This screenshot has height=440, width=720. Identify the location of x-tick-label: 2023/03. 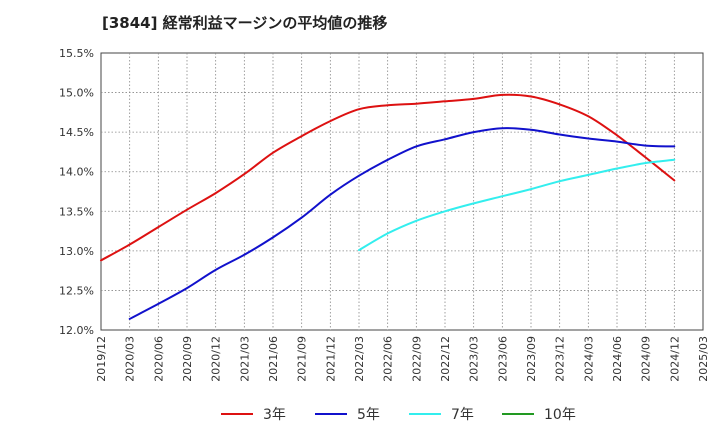
(474, 359).